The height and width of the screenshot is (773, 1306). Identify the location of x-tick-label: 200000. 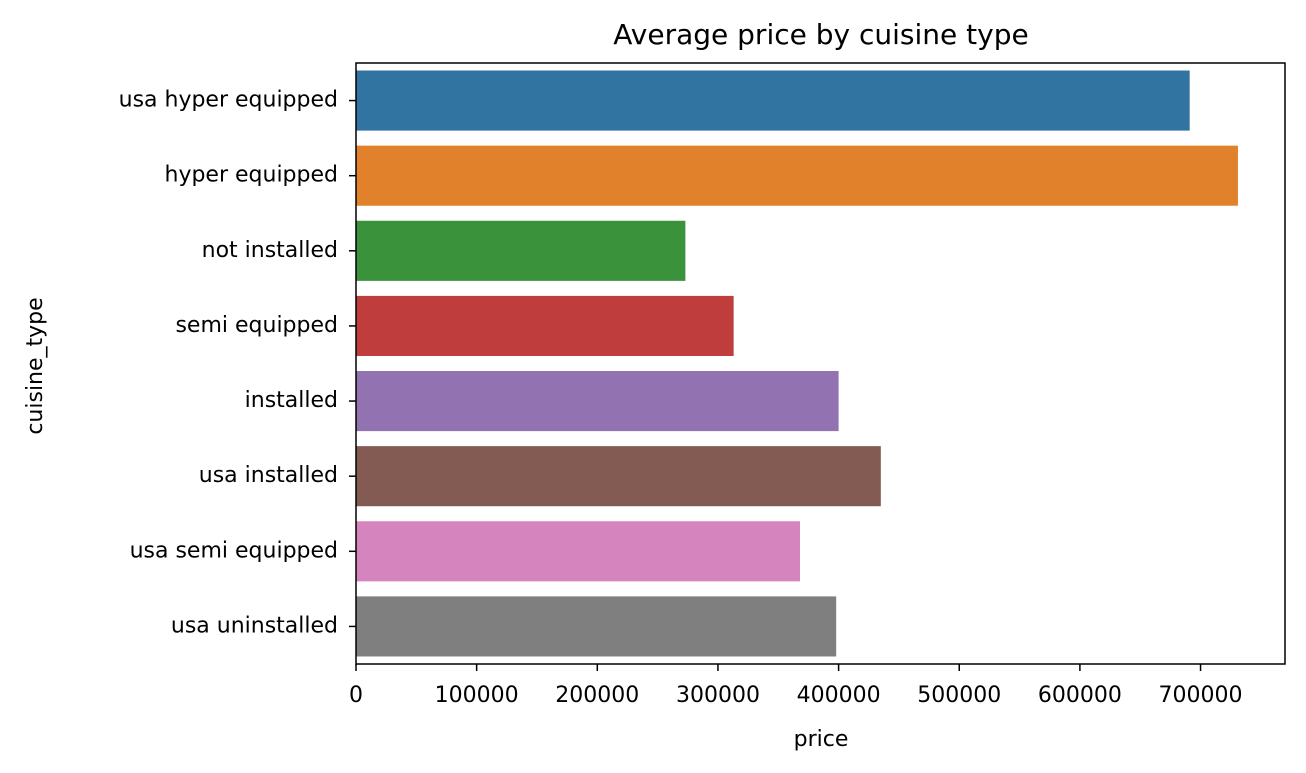
(597, 695).